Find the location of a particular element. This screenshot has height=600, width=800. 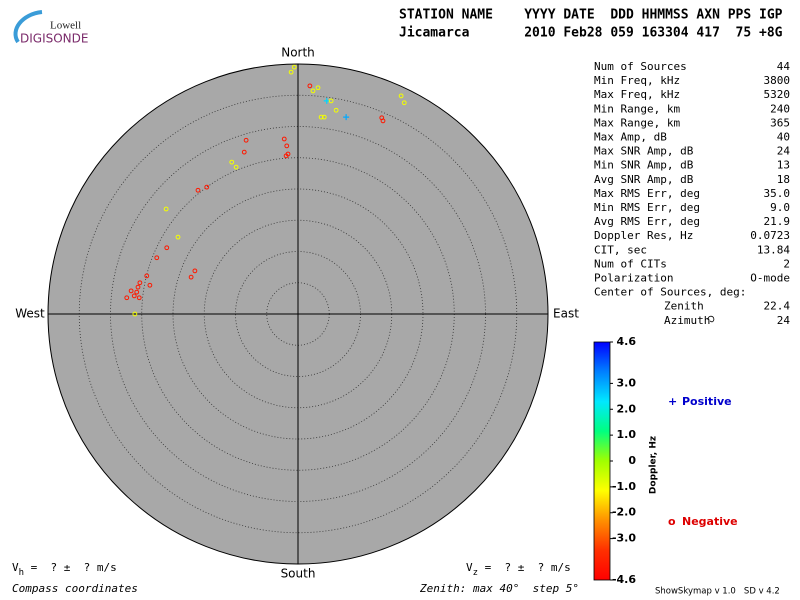

version: ShowSkymap v 1.0 SD v 4.2 is located at coordinates (717, 592).